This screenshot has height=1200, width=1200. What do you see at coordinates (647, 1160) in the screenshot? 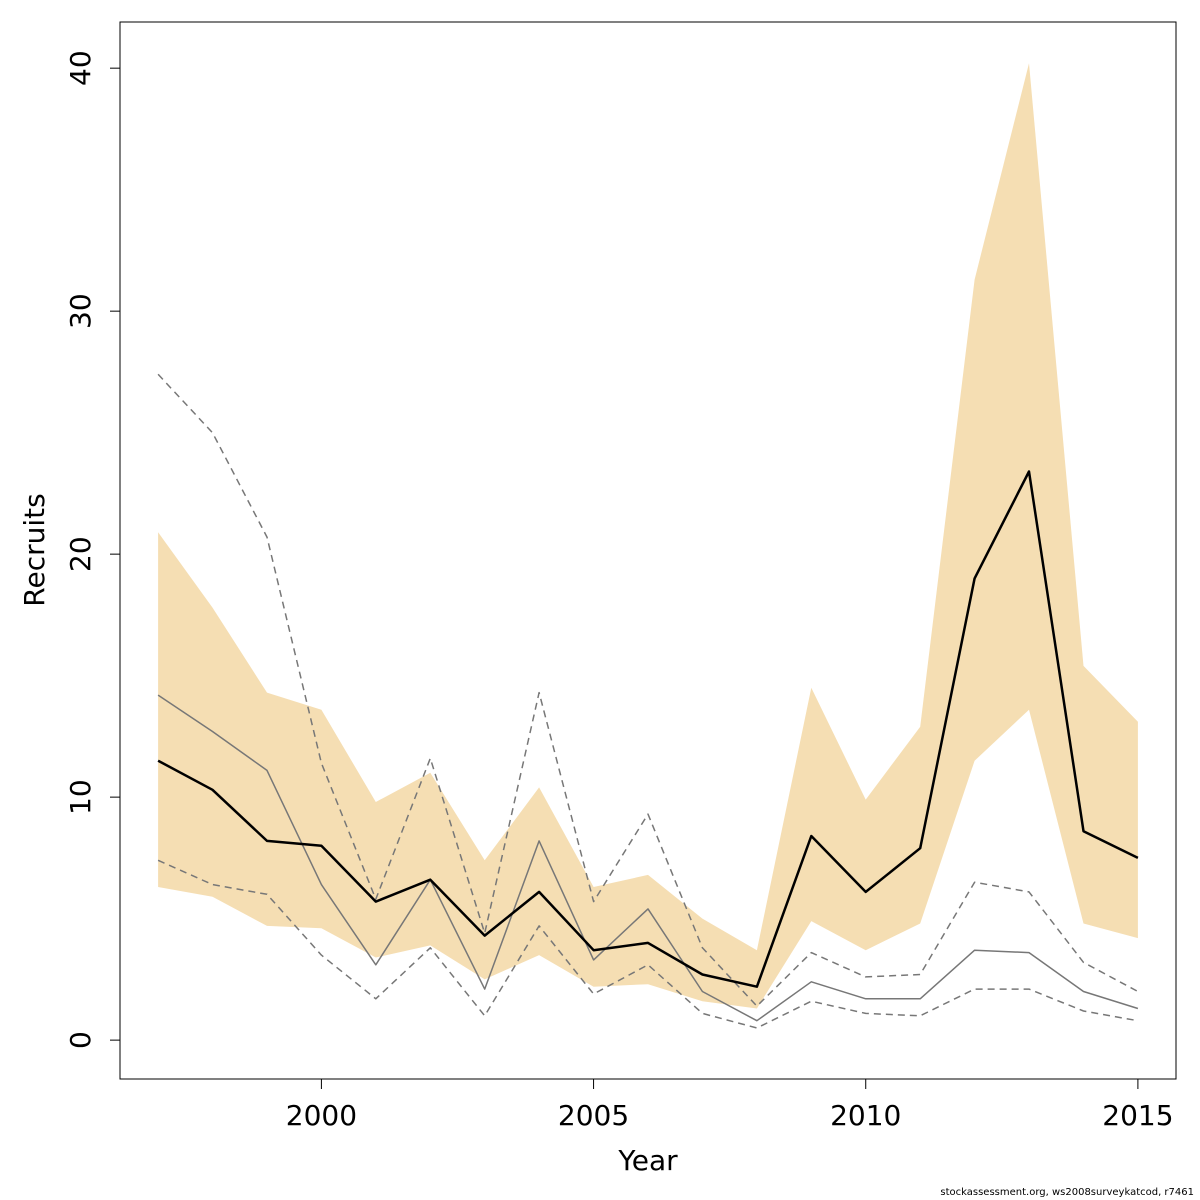
I see `x-axis-label: Year` at bounding box center [647, 1160].